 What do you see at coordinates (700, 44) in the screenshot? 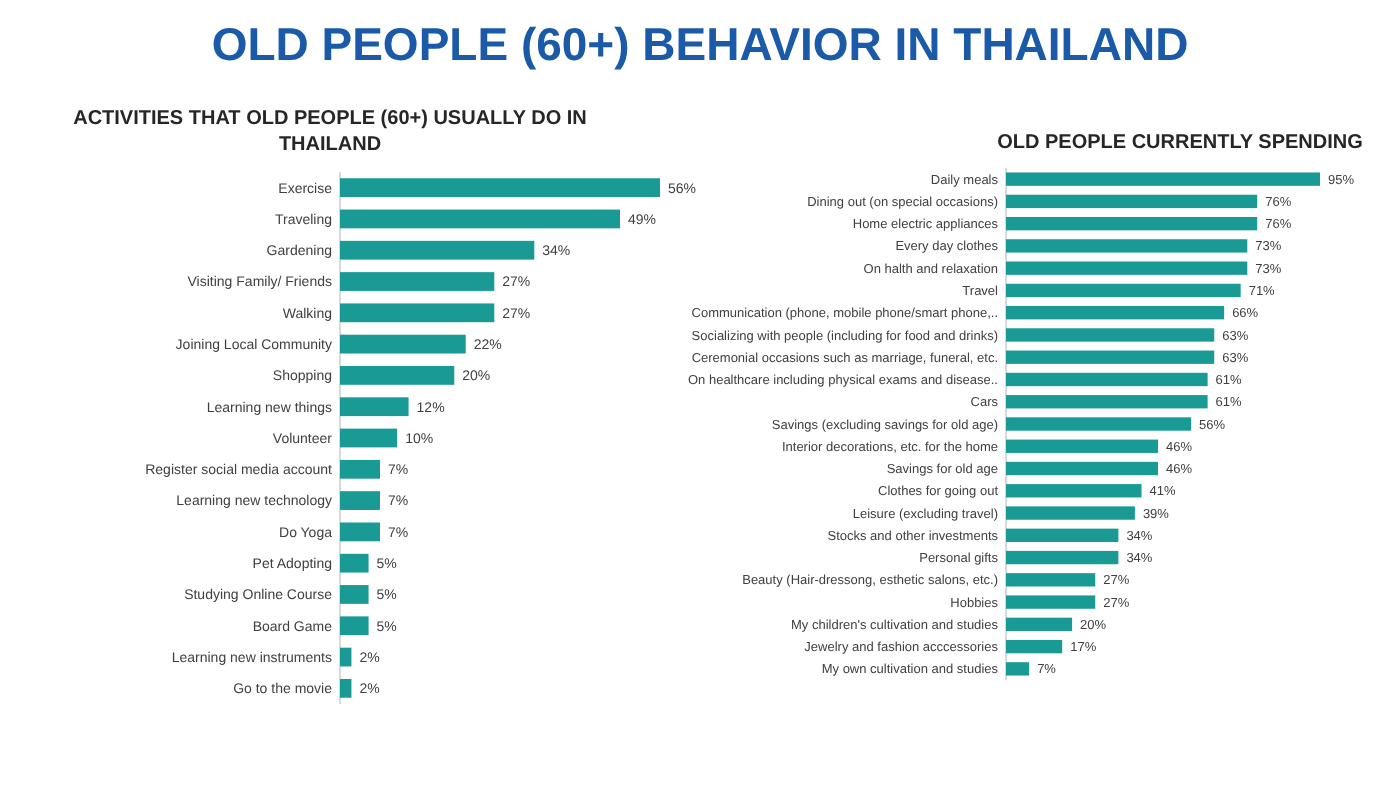
I see `chart-title: OLD PEOPLE (60+) BEHAVIOR IN THAILAND` at bounding box center [700, 44].